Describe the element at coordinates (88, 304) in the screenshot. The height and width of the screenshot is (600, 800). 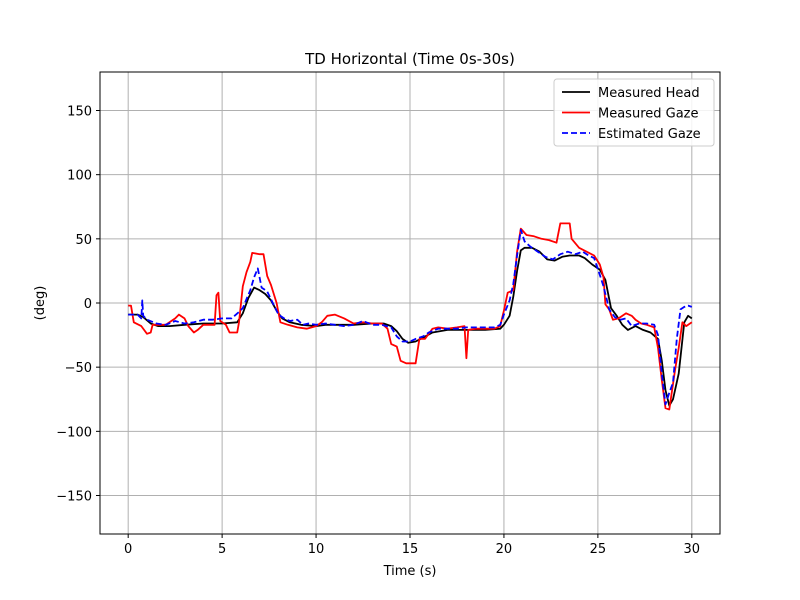
I see `y-tick-label: 0` at that location.